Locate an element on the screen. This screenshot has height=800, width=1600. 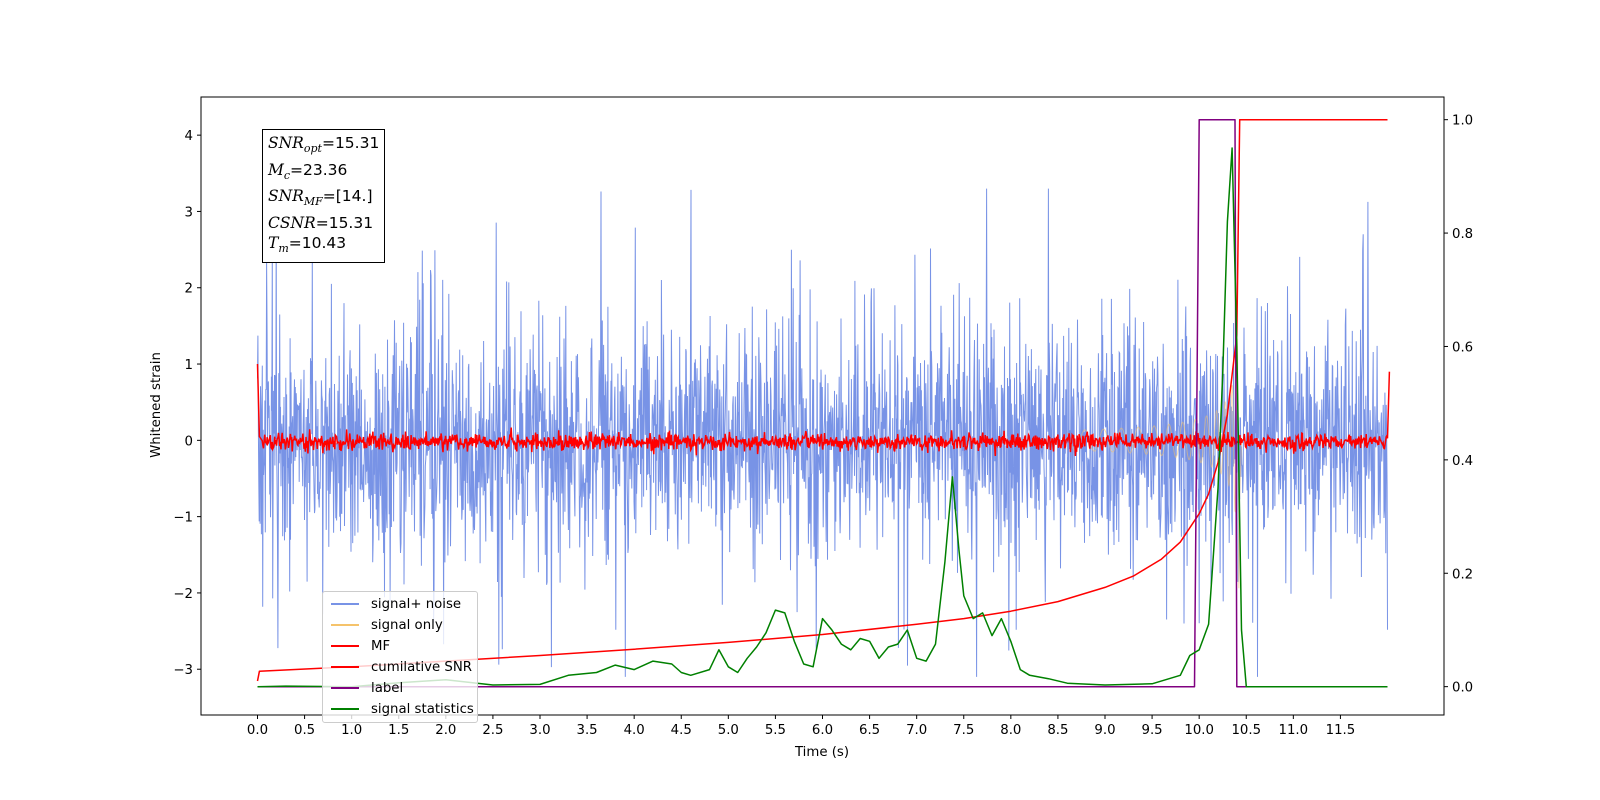
y-tick-label: 3 is located at coordinates (189, 212).